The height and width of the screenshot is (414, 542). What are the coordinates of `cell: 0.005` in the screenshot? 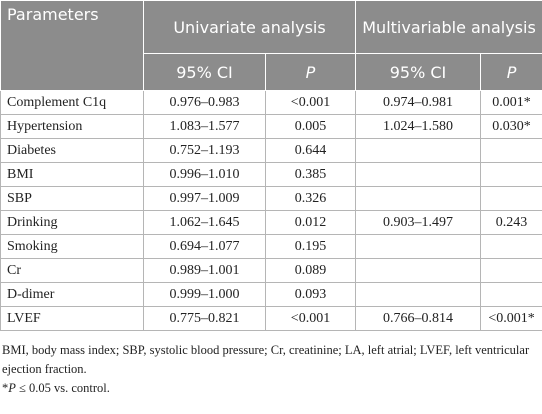 It's located at (310, 126).